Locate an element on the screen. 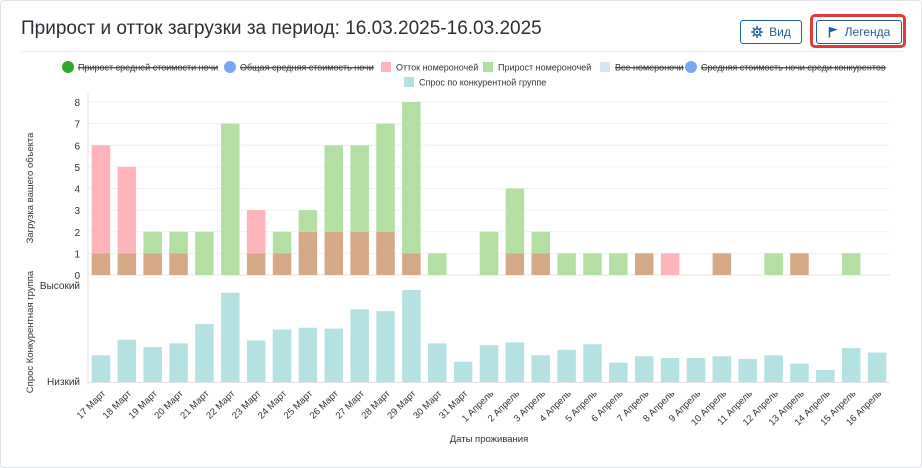 Image resolution: width=922 pixels, height=468 pixels. y-tick-label: 1 is located at coordinates (77, 254).